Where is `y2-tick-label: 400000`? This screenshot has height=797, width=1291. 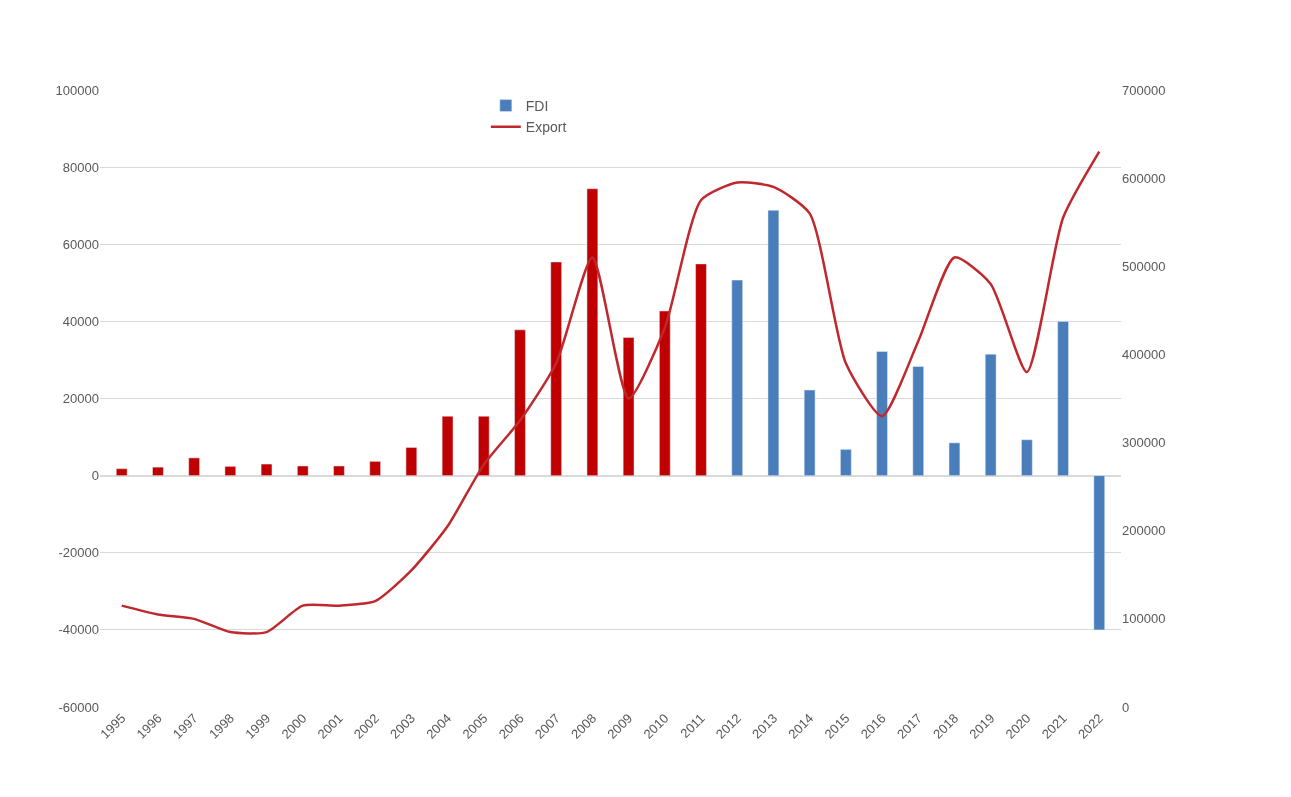 y2-tick-label: 400000 is located at coordinates (1144, 354).